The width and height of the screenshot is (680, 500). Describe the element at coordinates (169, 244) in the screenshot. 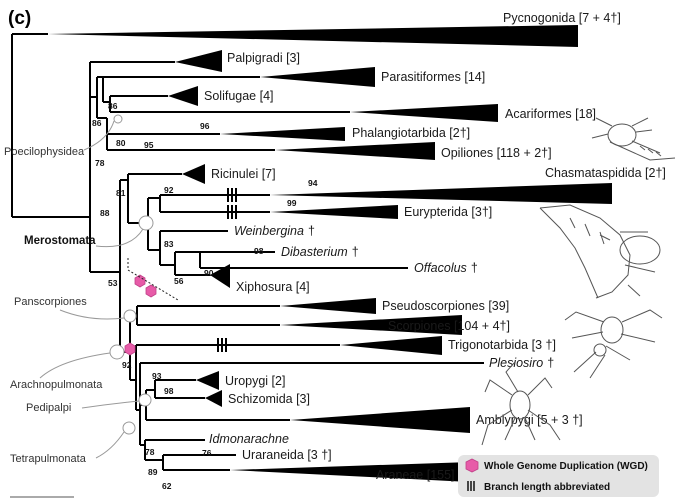

I see `support-value: 83` at that location.